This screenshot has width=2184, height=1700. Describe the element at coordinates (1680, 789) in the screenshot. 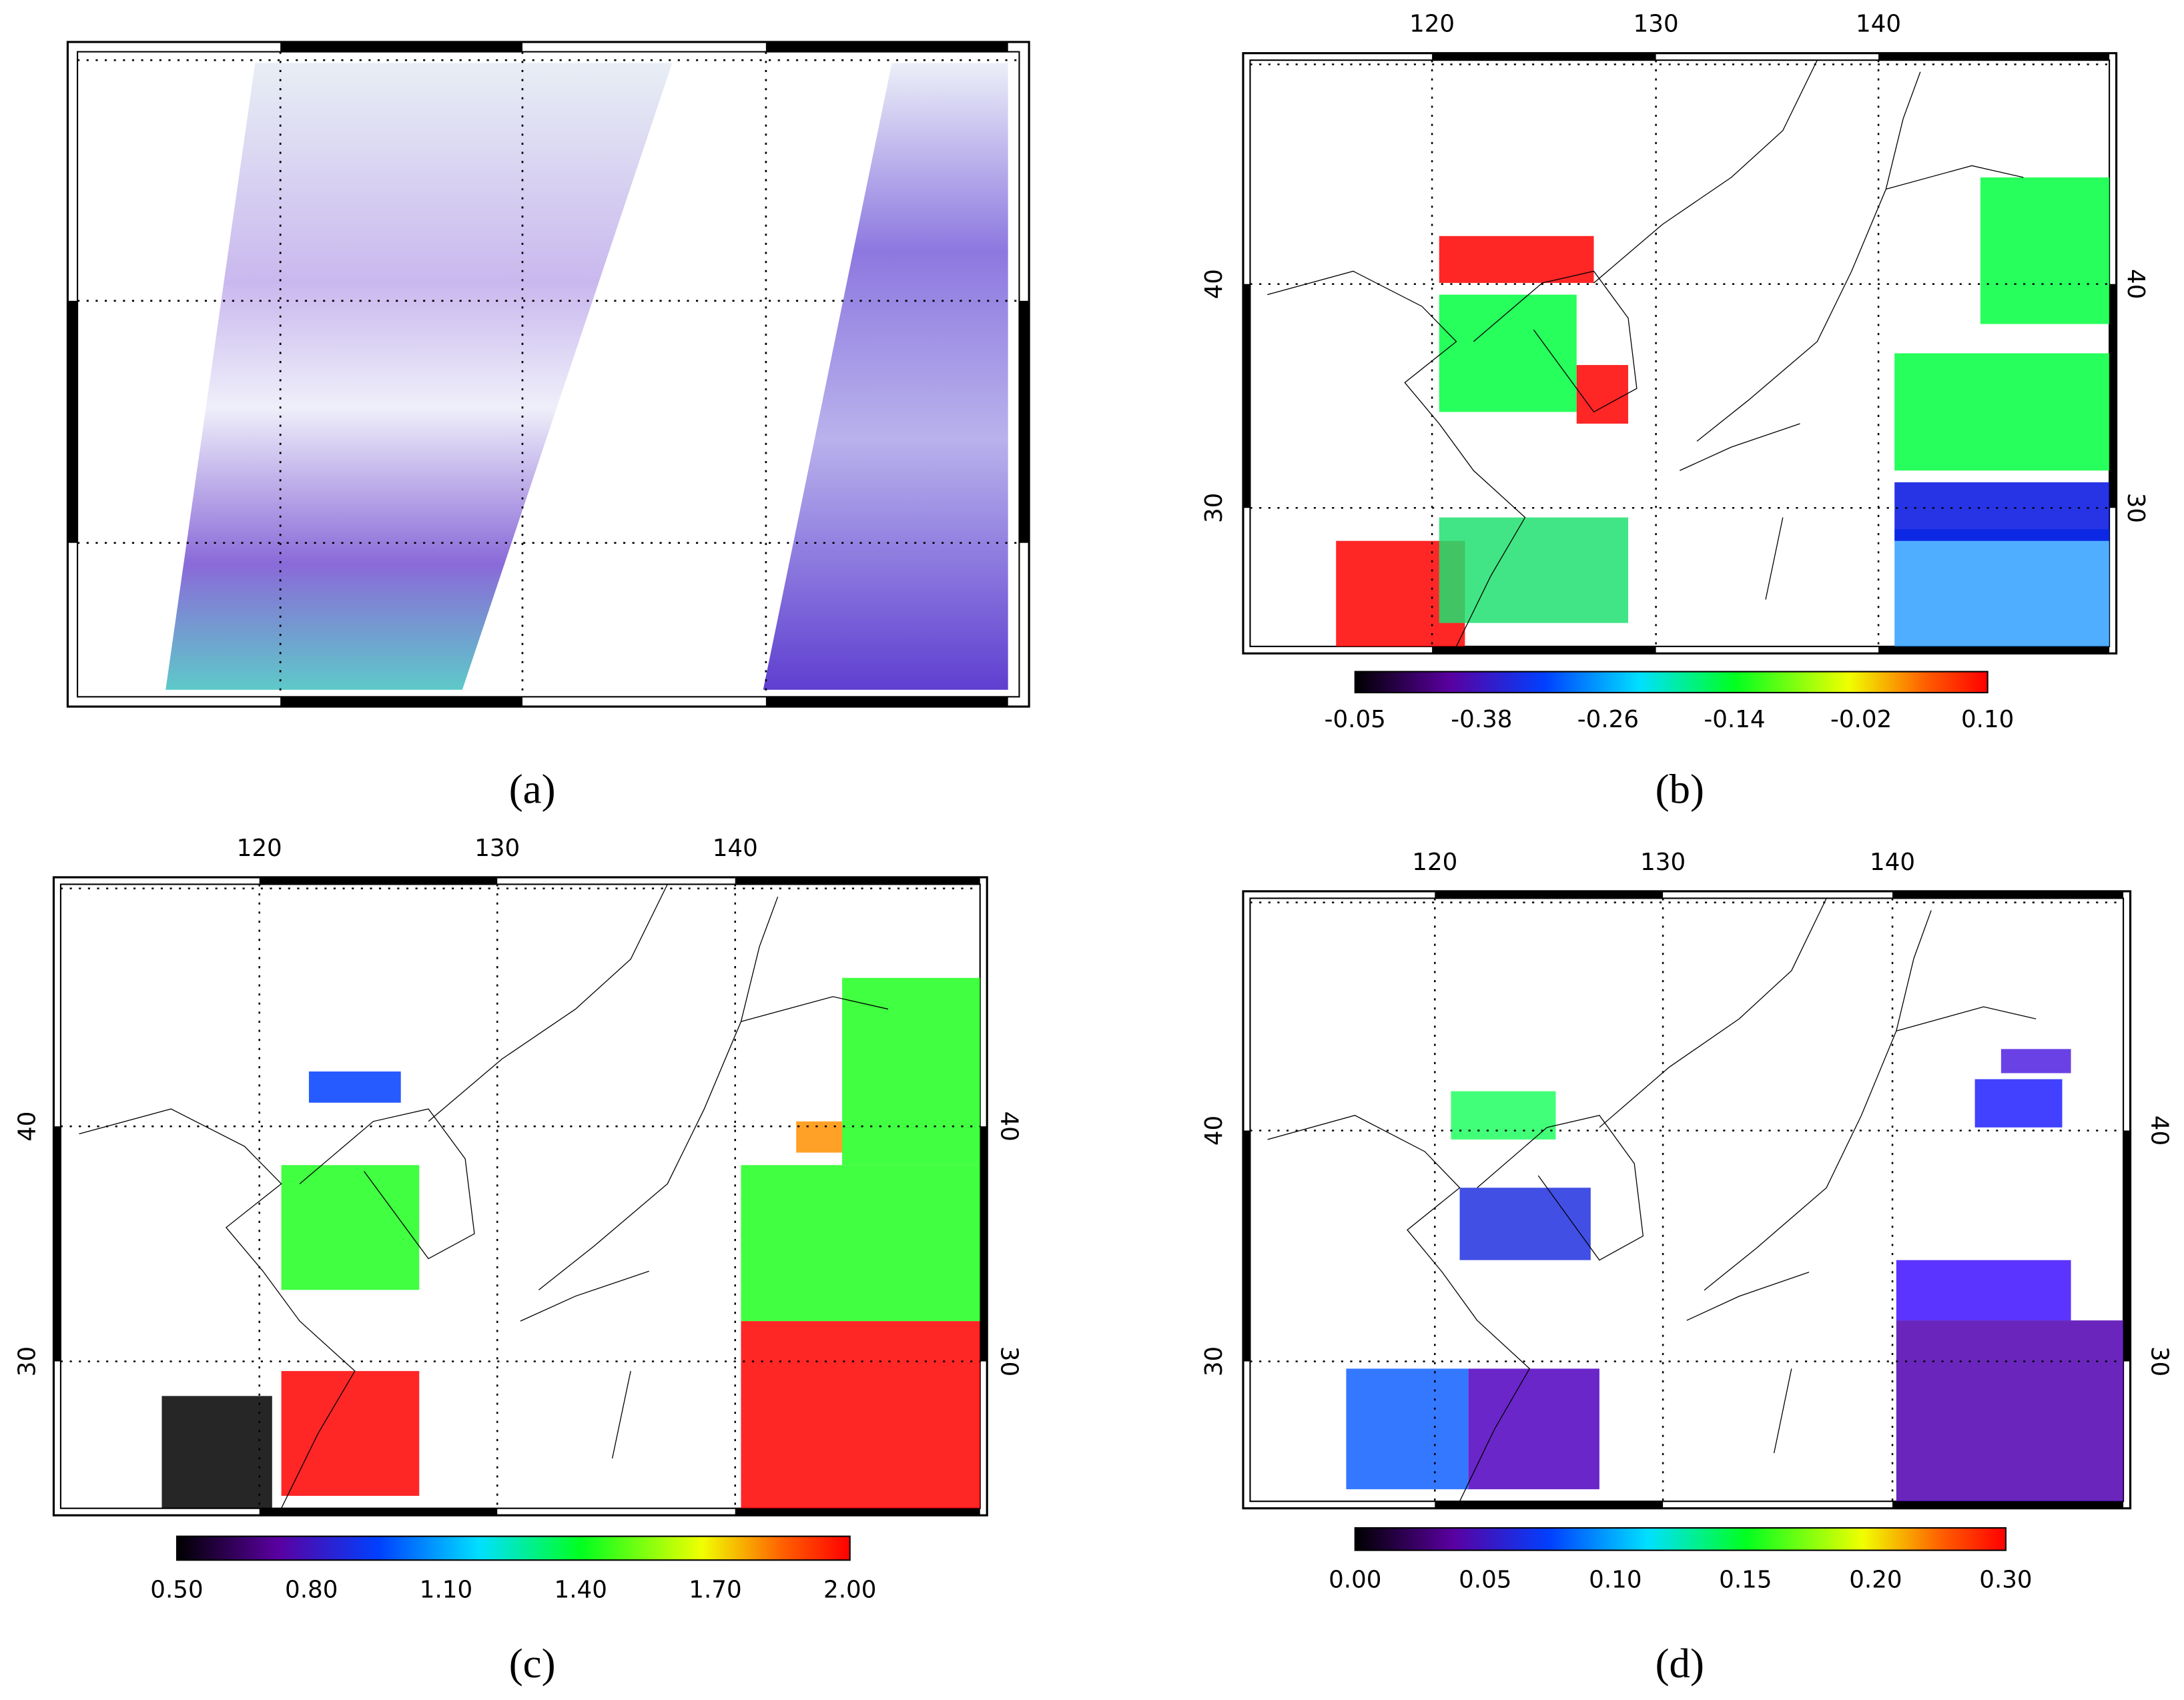

I see `panel-label: (b)` at that location.